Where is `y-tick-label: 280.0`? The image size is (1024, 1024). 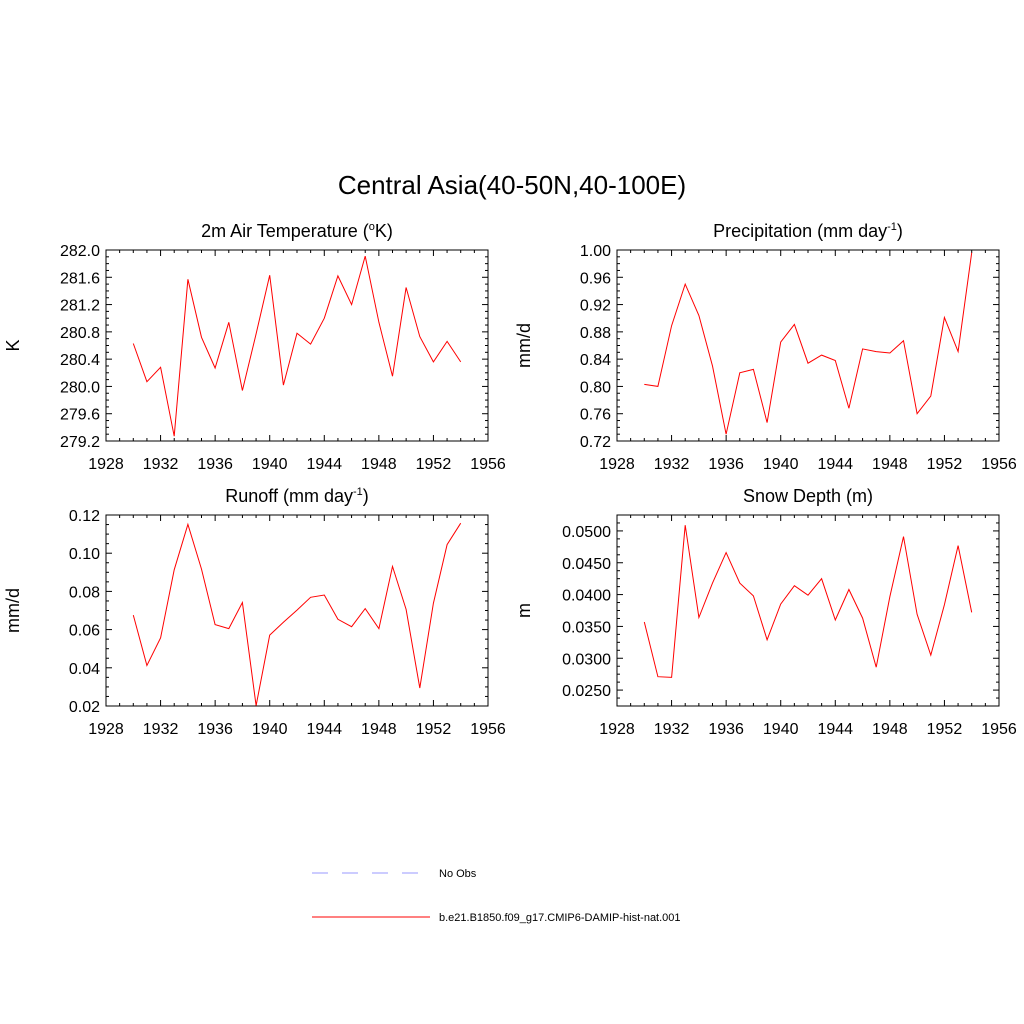
y-tick-label: 280.0 is located at coordinates (80, 387).